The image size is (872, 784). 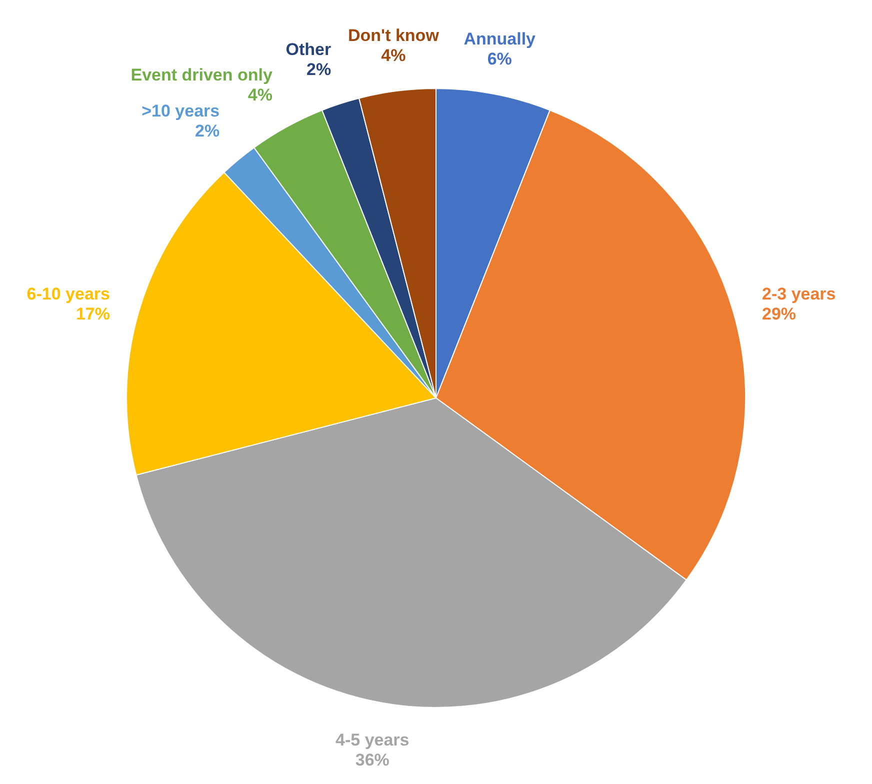 What do you see at coordinates (499, 59) in the screenshot?
I see `data-label: 6%` at bounding box center [499, 59].